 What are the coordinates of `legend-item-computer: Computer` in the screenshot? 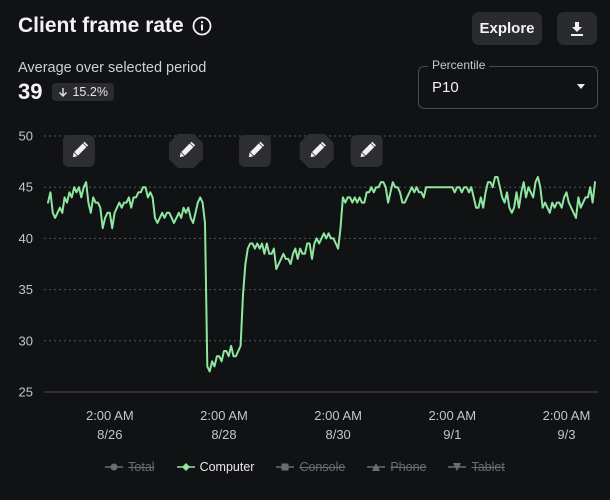 It's located at (215, 467).